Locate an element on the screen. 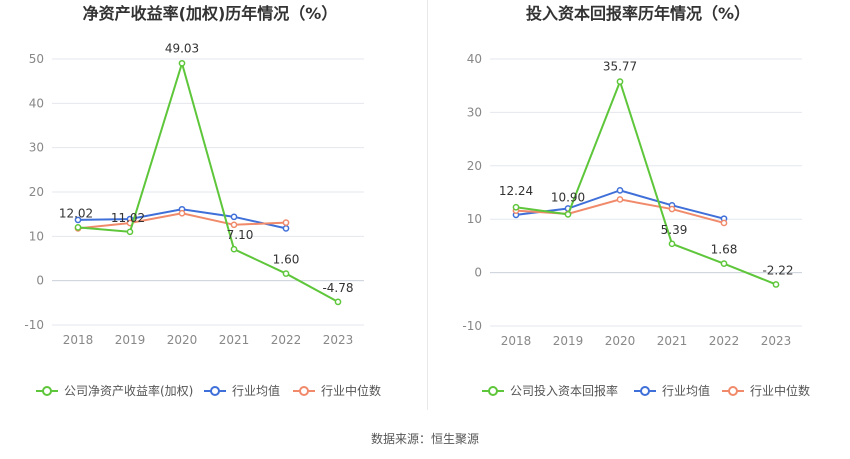  data-label: 11.02 is located at coordinates (128, 218).